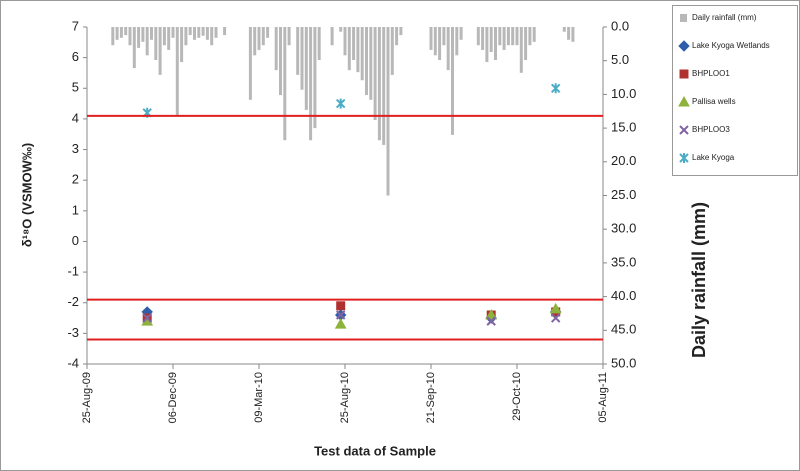 Image resolution: width=800 pixels, height=471 pixels. I want to click on y2-tick-label: 10.0, so click(623, 93).